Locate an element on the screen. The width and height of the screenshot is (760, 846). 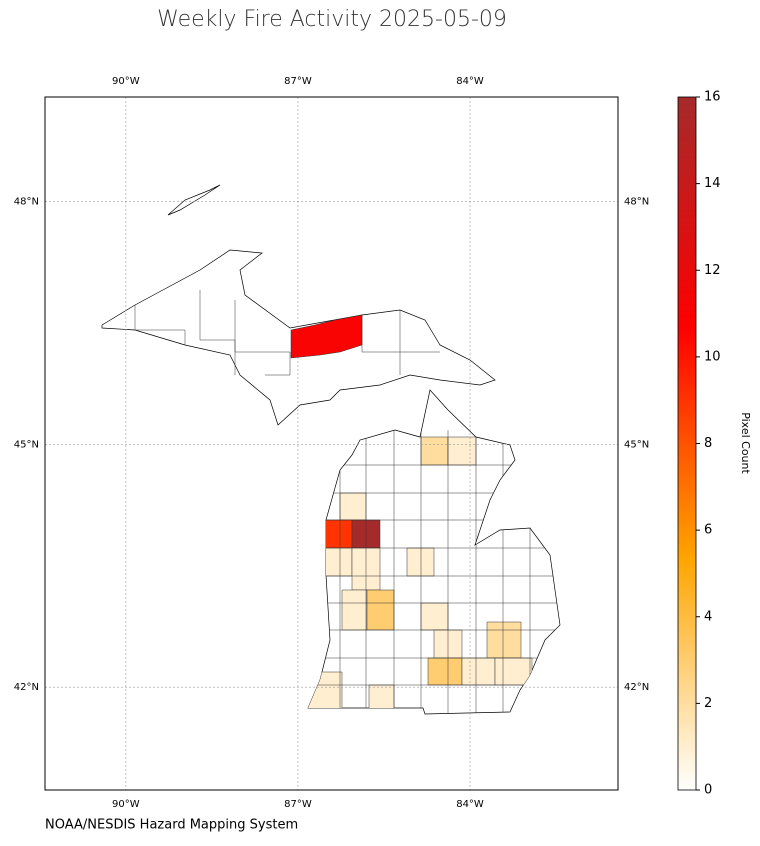
colorbar-tick-label: 6 is located at coordinates (708, 530).